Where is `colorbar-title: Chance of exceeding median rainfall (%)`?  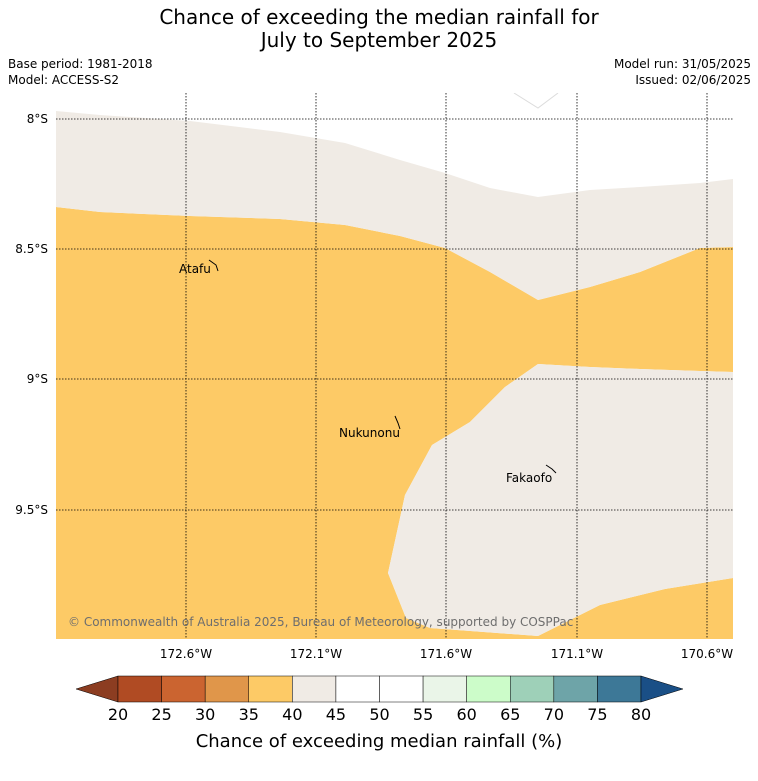 colorbar-title: Chance of exceeding median rainfall (%) is located at coordinates (379, 741).